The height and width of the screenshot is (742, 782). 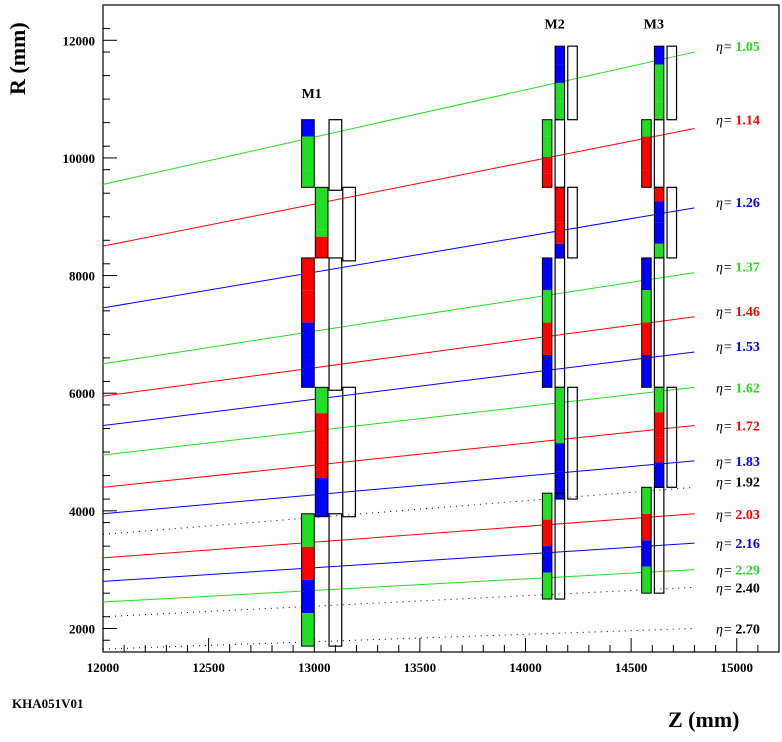 What do you see at coordinates (747, 462) in the screenshot?
I see `eta-value: 1.83` at bounding box center [747, 462].